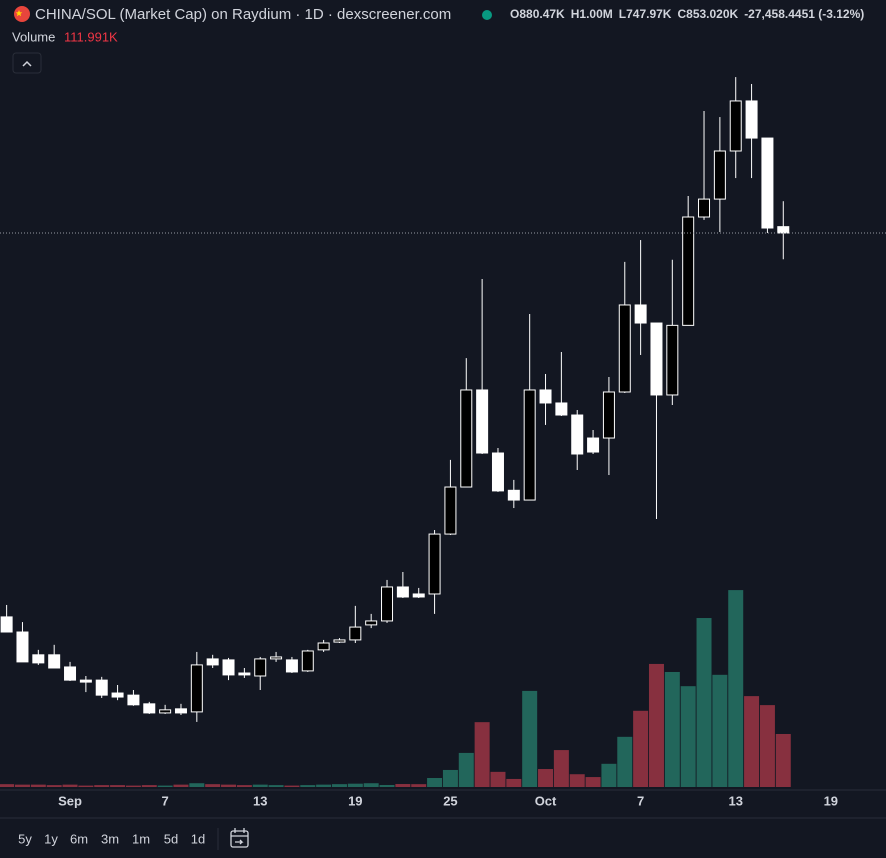  What do you see at coordinates (239, 842) in the screenshot?
I see `calendar-arrow` at bounding box center [239, 842].